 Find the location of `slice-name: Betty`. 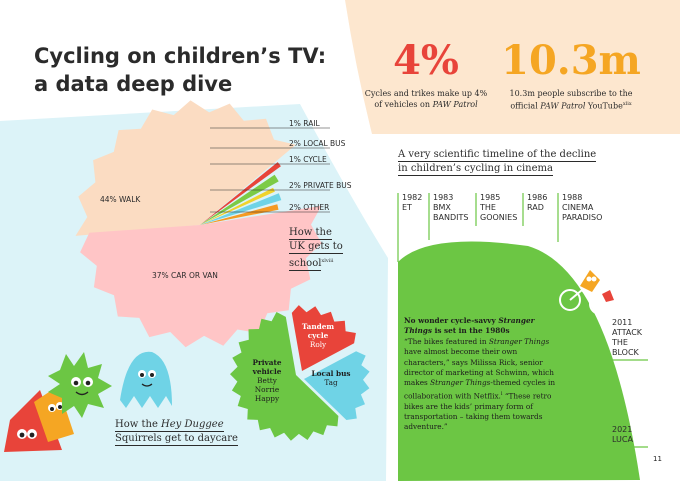

slice-name: Betty is located at coordinates (267, 380).